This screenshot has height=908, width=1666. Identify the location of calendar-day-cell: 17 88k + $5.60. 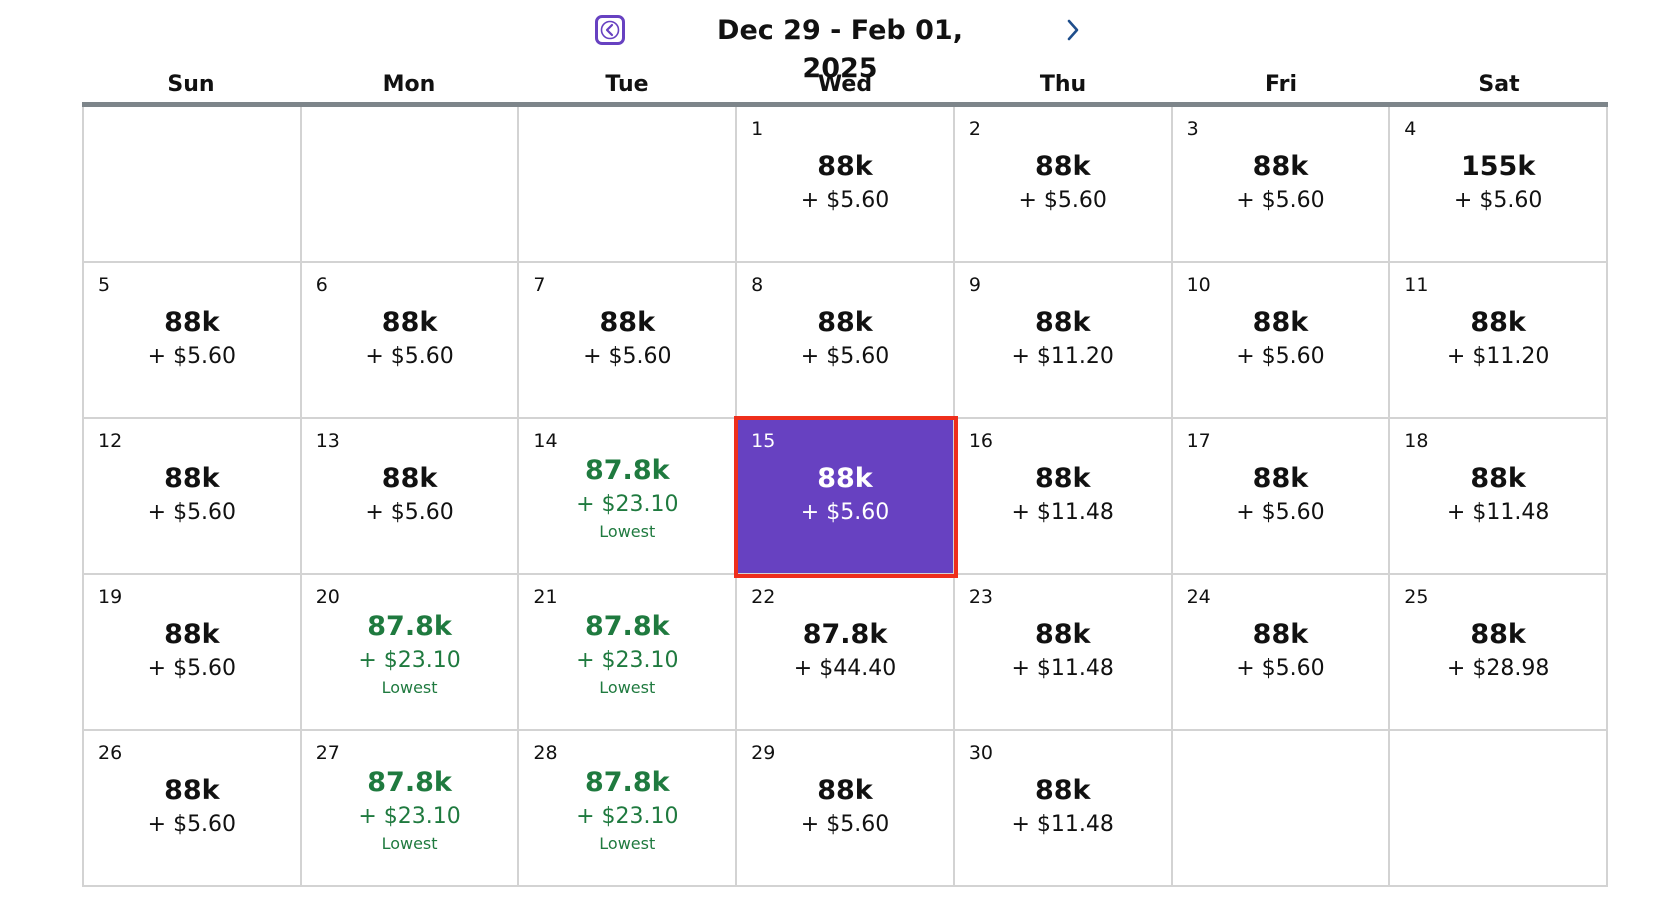
(1281, 497).